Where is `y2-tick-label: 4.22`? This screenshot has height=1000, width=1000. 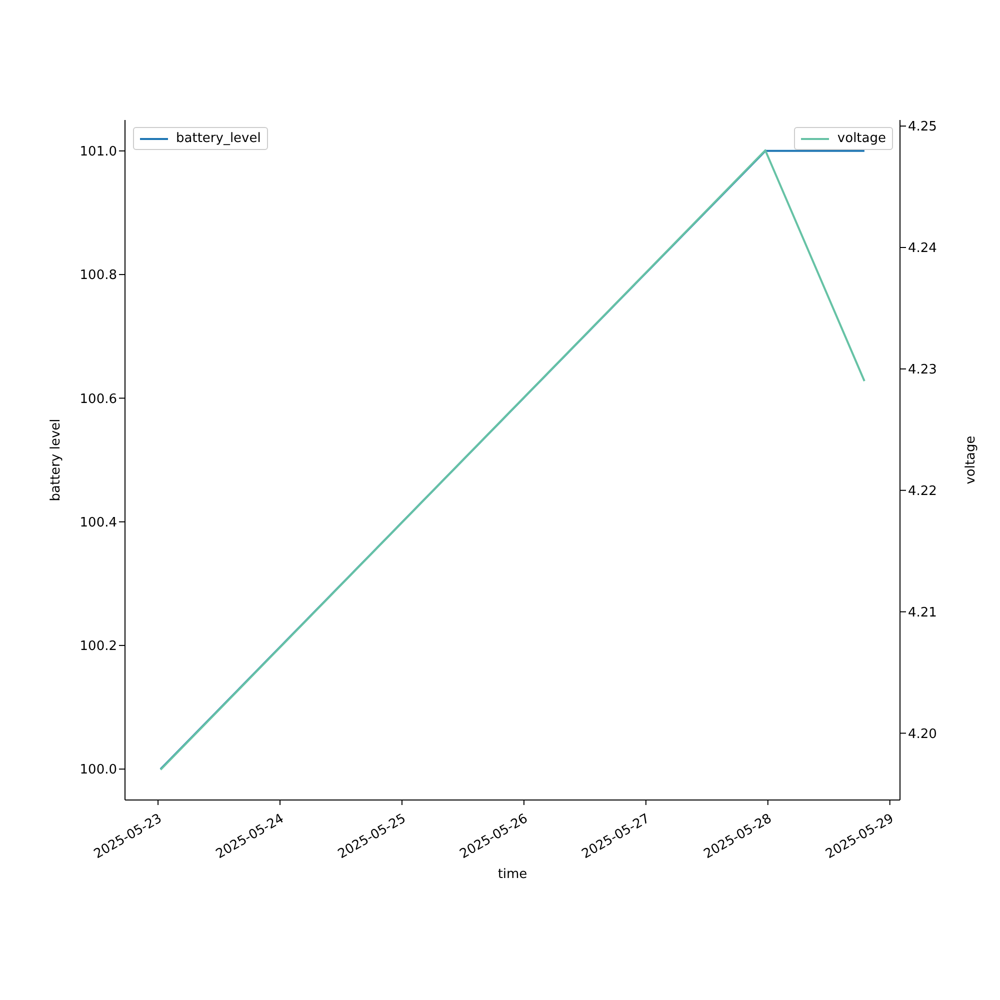
y2-tick-label: 4.22 is located at coordinates (922, 491).